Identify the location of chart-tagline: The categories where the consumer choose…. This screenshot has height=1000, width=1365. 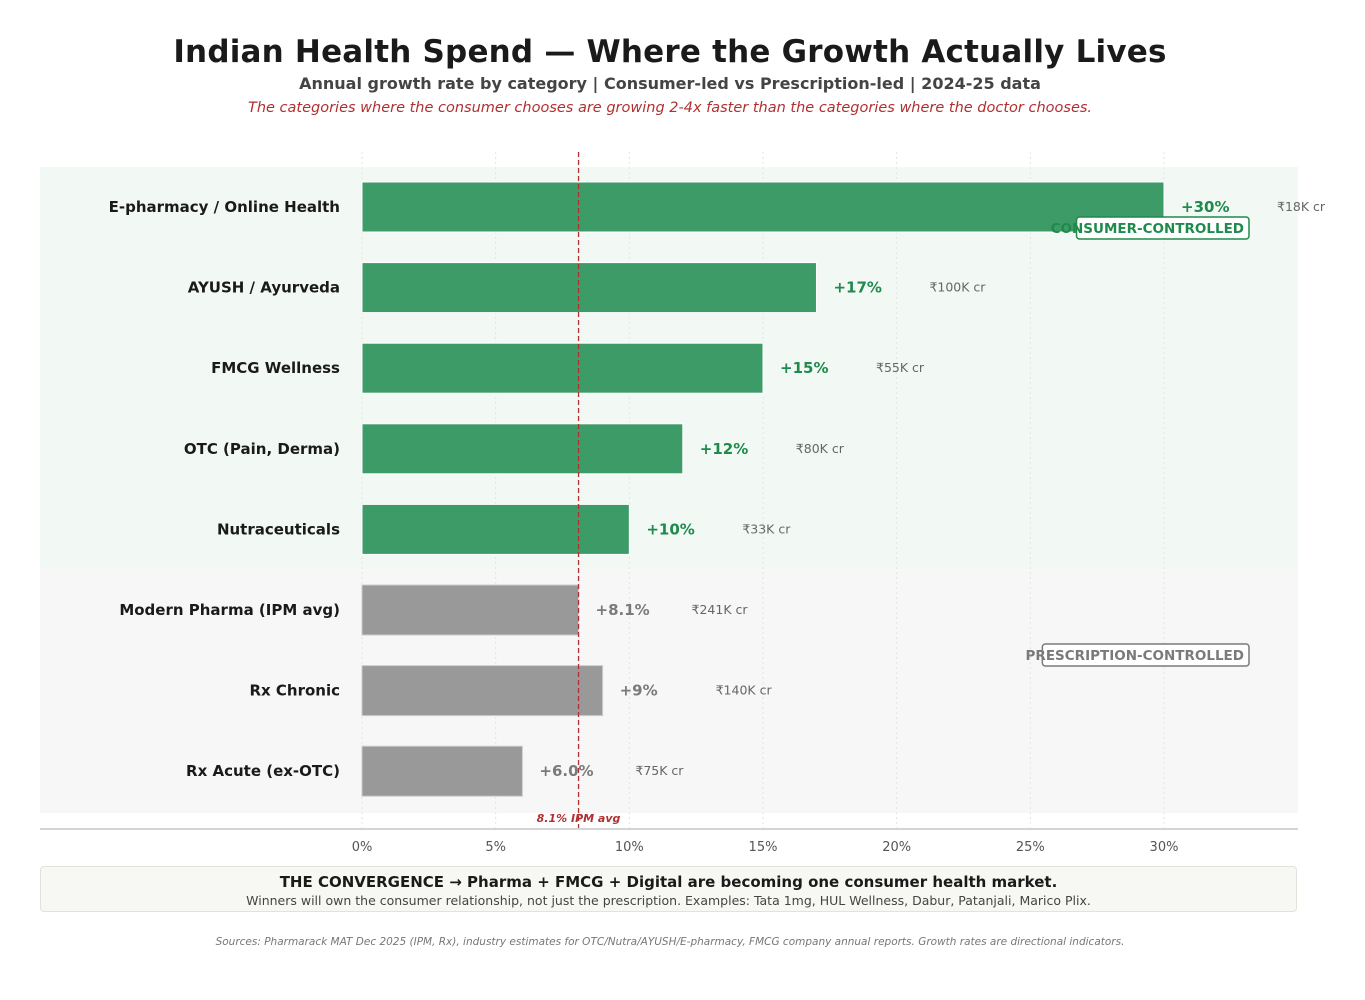
(670, 108).